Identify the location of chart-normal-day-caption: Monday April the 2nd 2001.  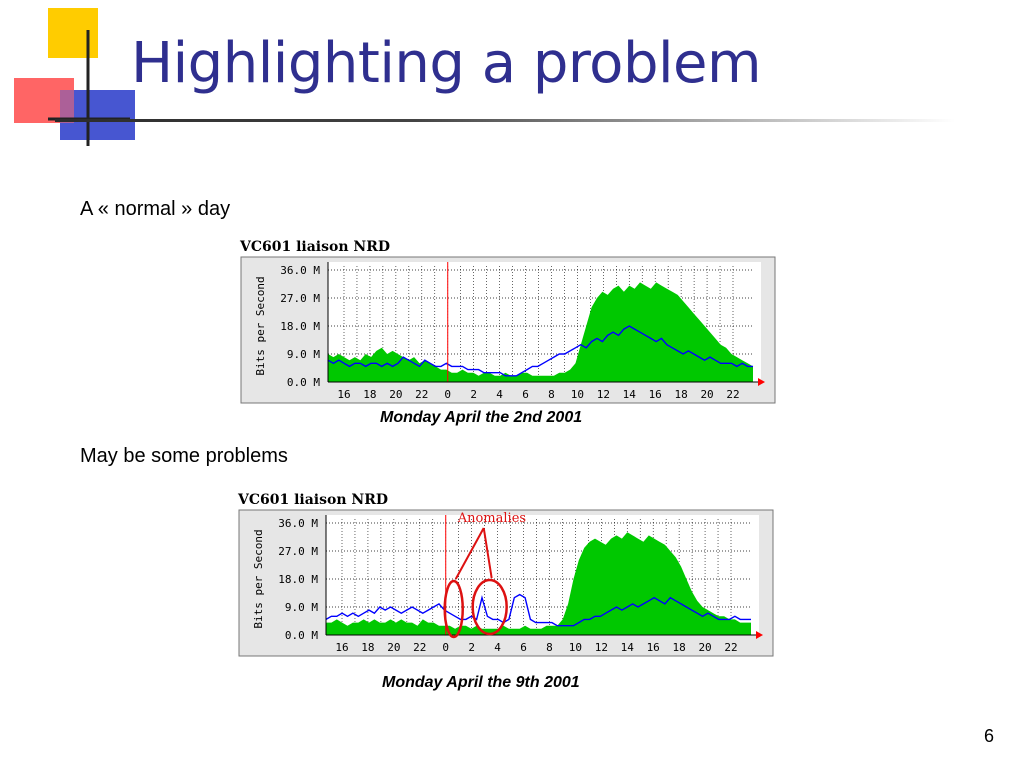
(481, 417).